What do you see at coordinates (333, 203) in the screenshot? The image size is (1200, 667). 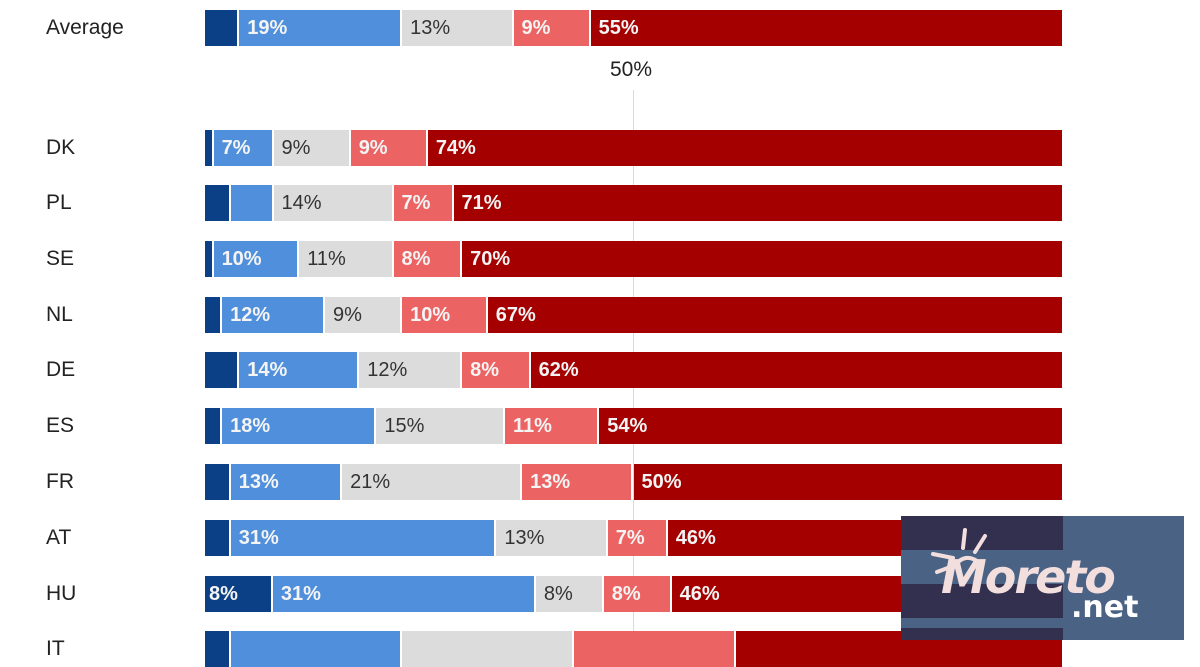 I see `bar-segment-3: 14%` at bounding box center [333, 203].